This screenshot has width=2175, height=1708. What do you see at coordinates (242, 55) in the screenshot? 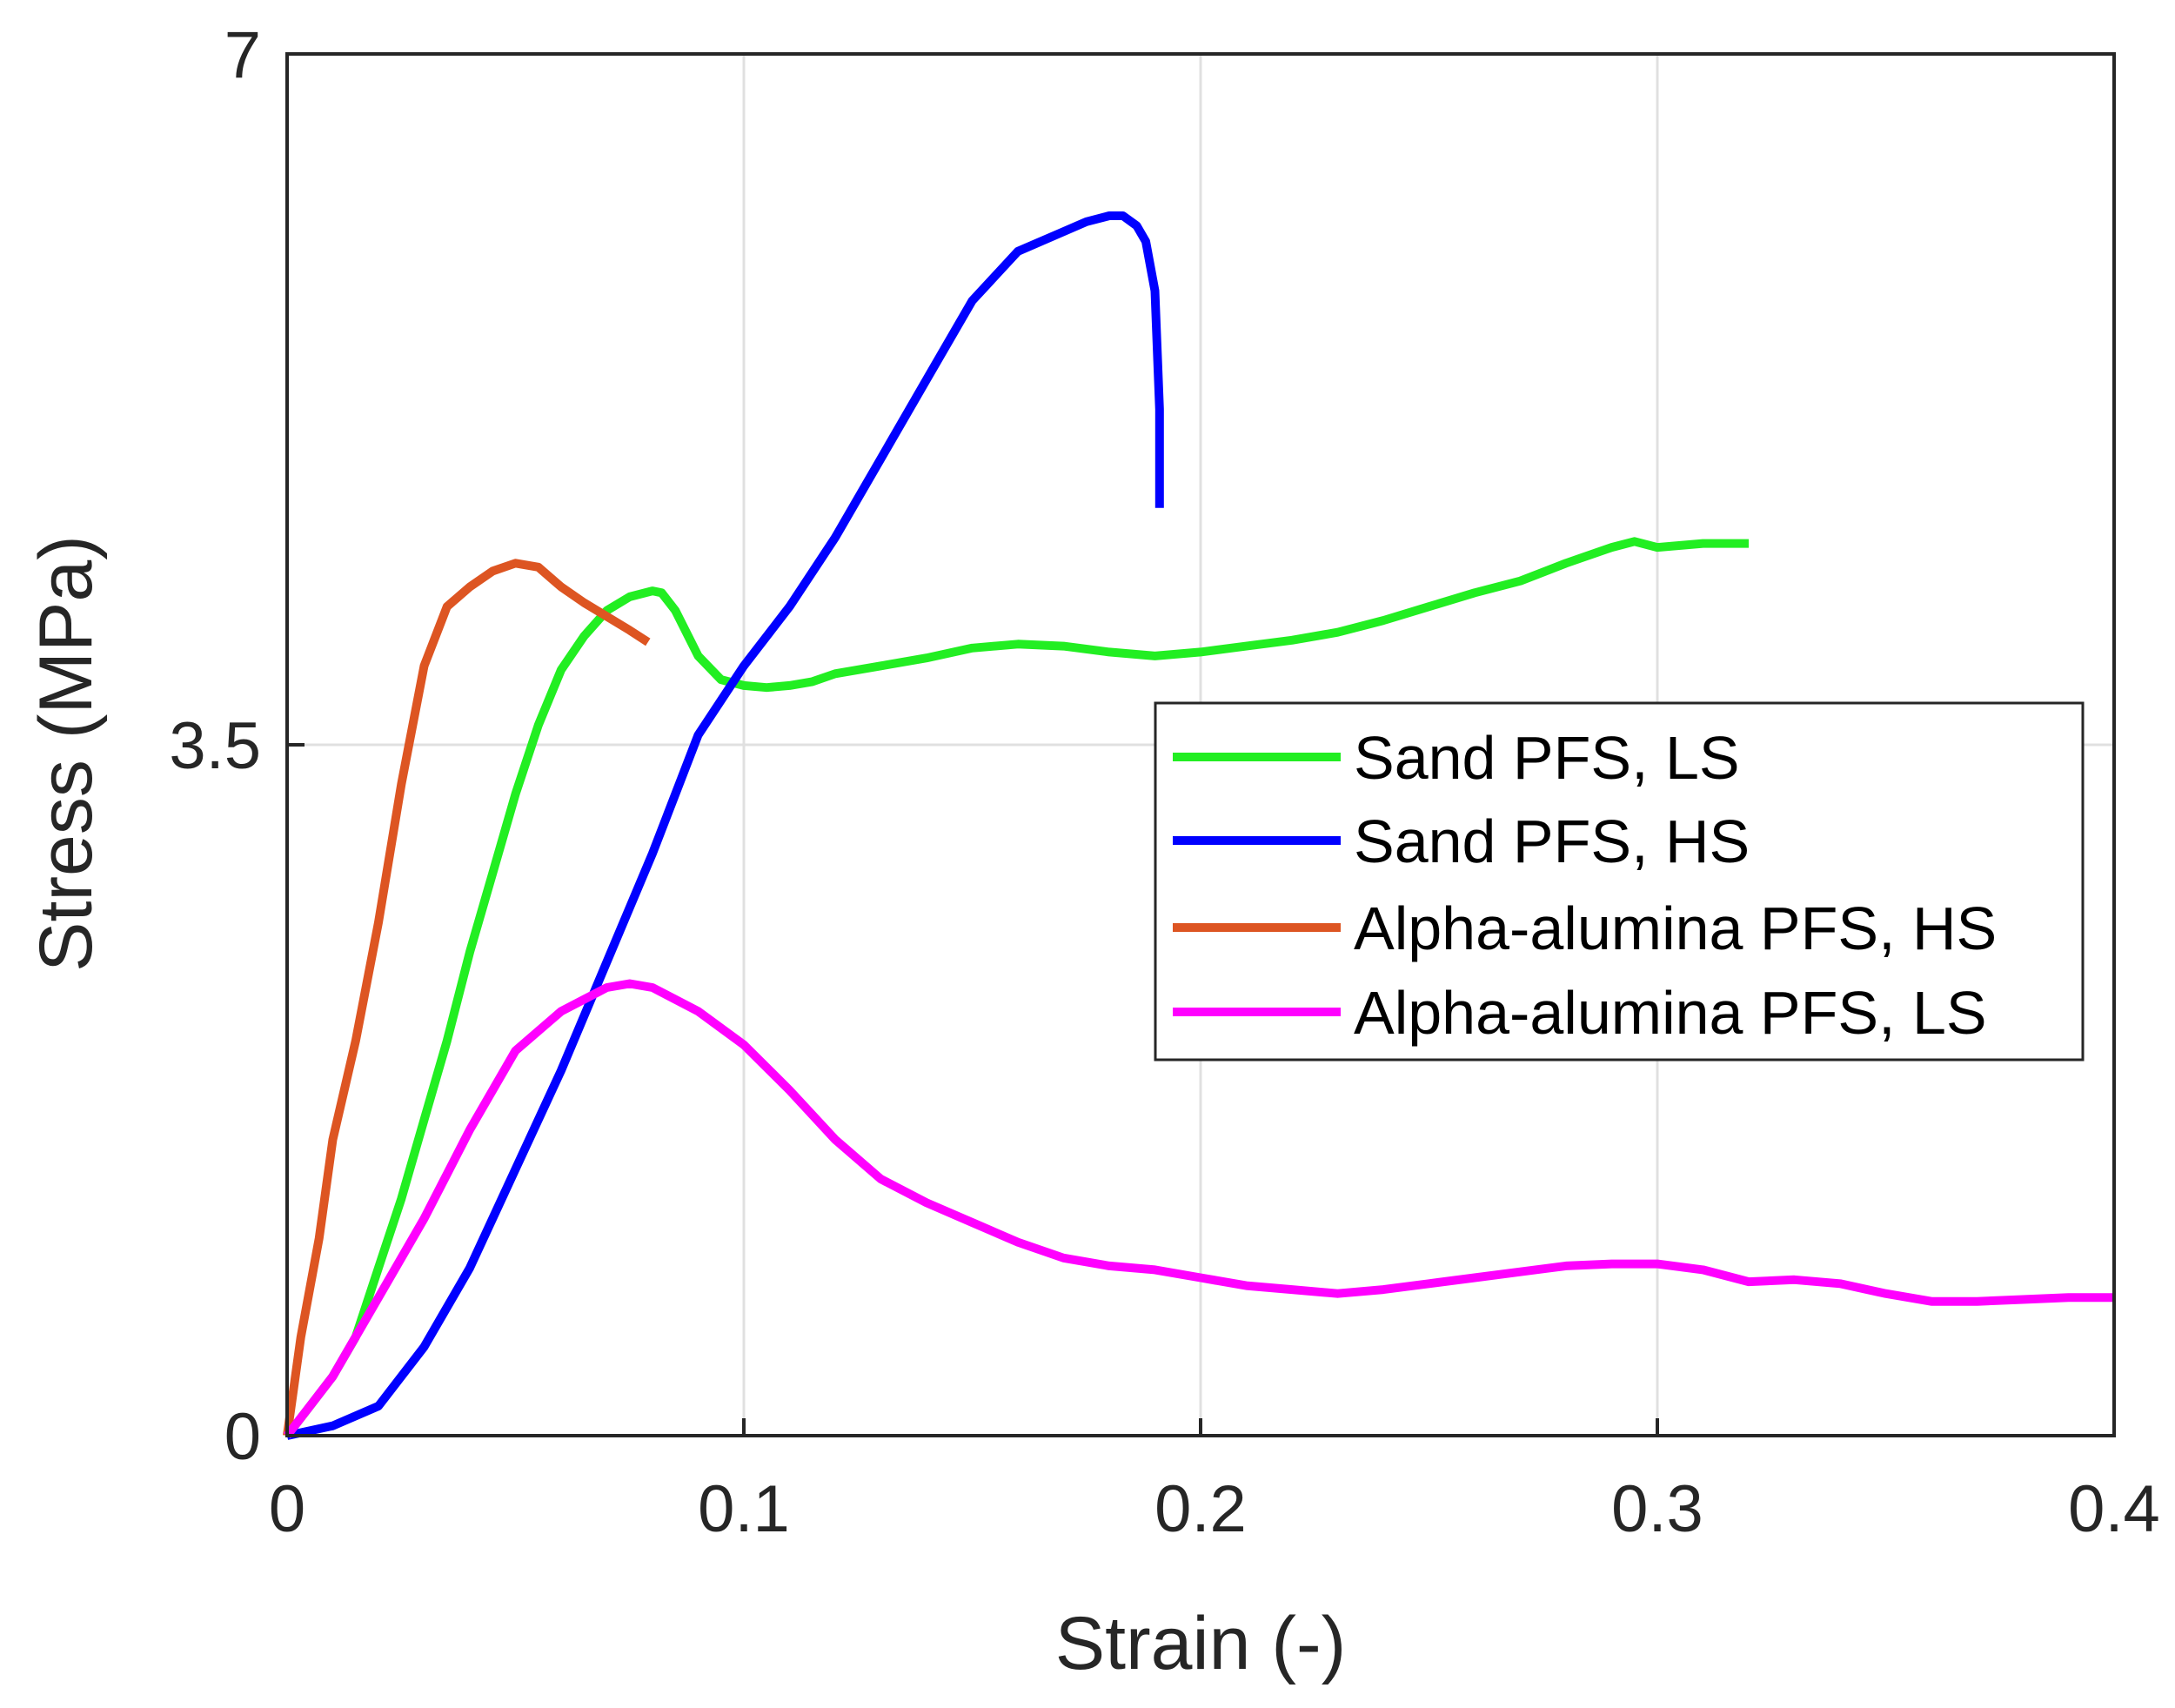
I see `y-tick-label: 7` at bounding box center [242, 55].